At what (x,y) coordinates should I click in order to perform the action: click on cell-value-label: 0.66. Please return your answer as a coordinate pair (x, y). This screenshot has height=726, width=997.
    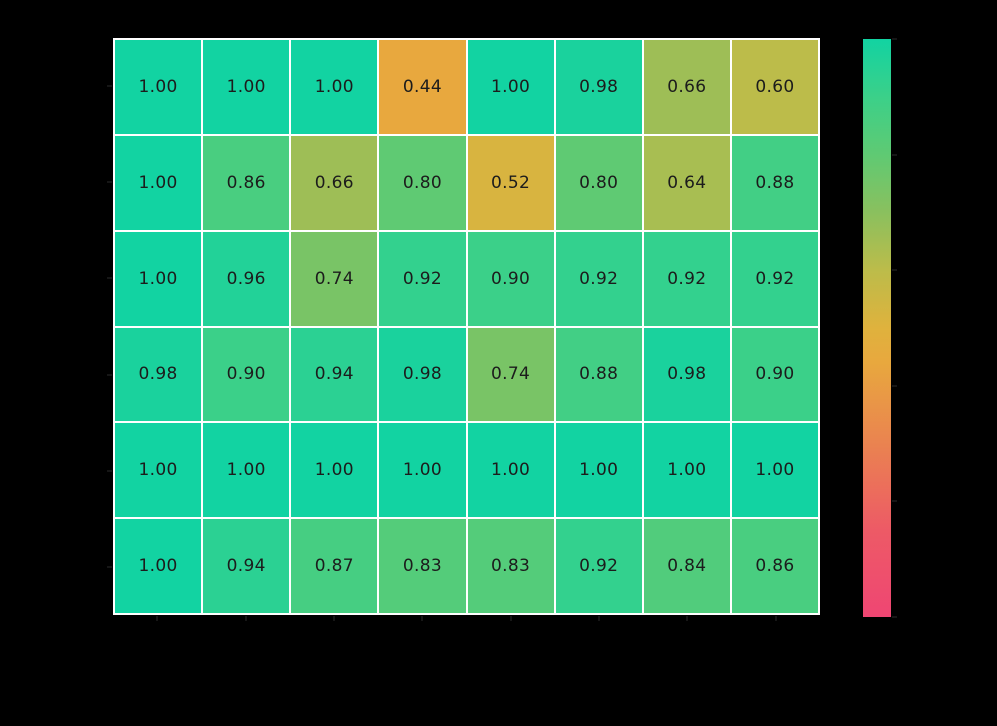
    Looking at the image, I should click on (334, 182).